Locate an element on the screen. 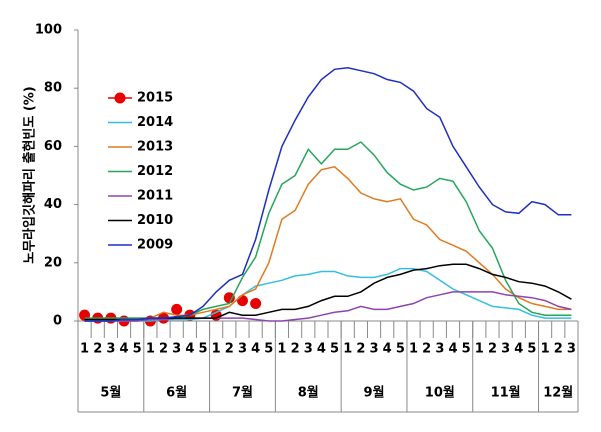 Image resolution: width=601 pixels, height=432 pixels. legend-label: 2015 is located at coordinates (155, 98).